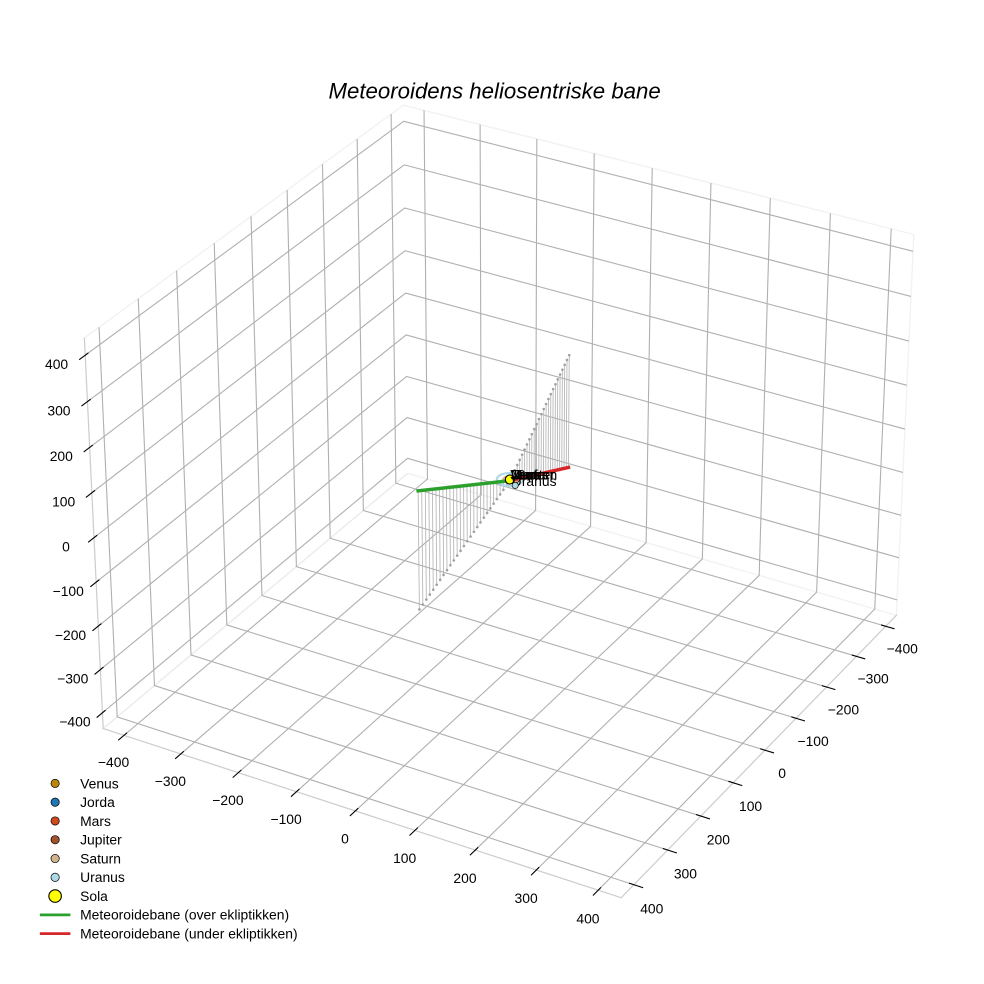 Image resolution: width=984 pixels, height=984 pixels. I want to click on svg-text:Meteoroidebane (under ekliptik: Meteoroidebane (under ekliptikken), so click(189, 934).